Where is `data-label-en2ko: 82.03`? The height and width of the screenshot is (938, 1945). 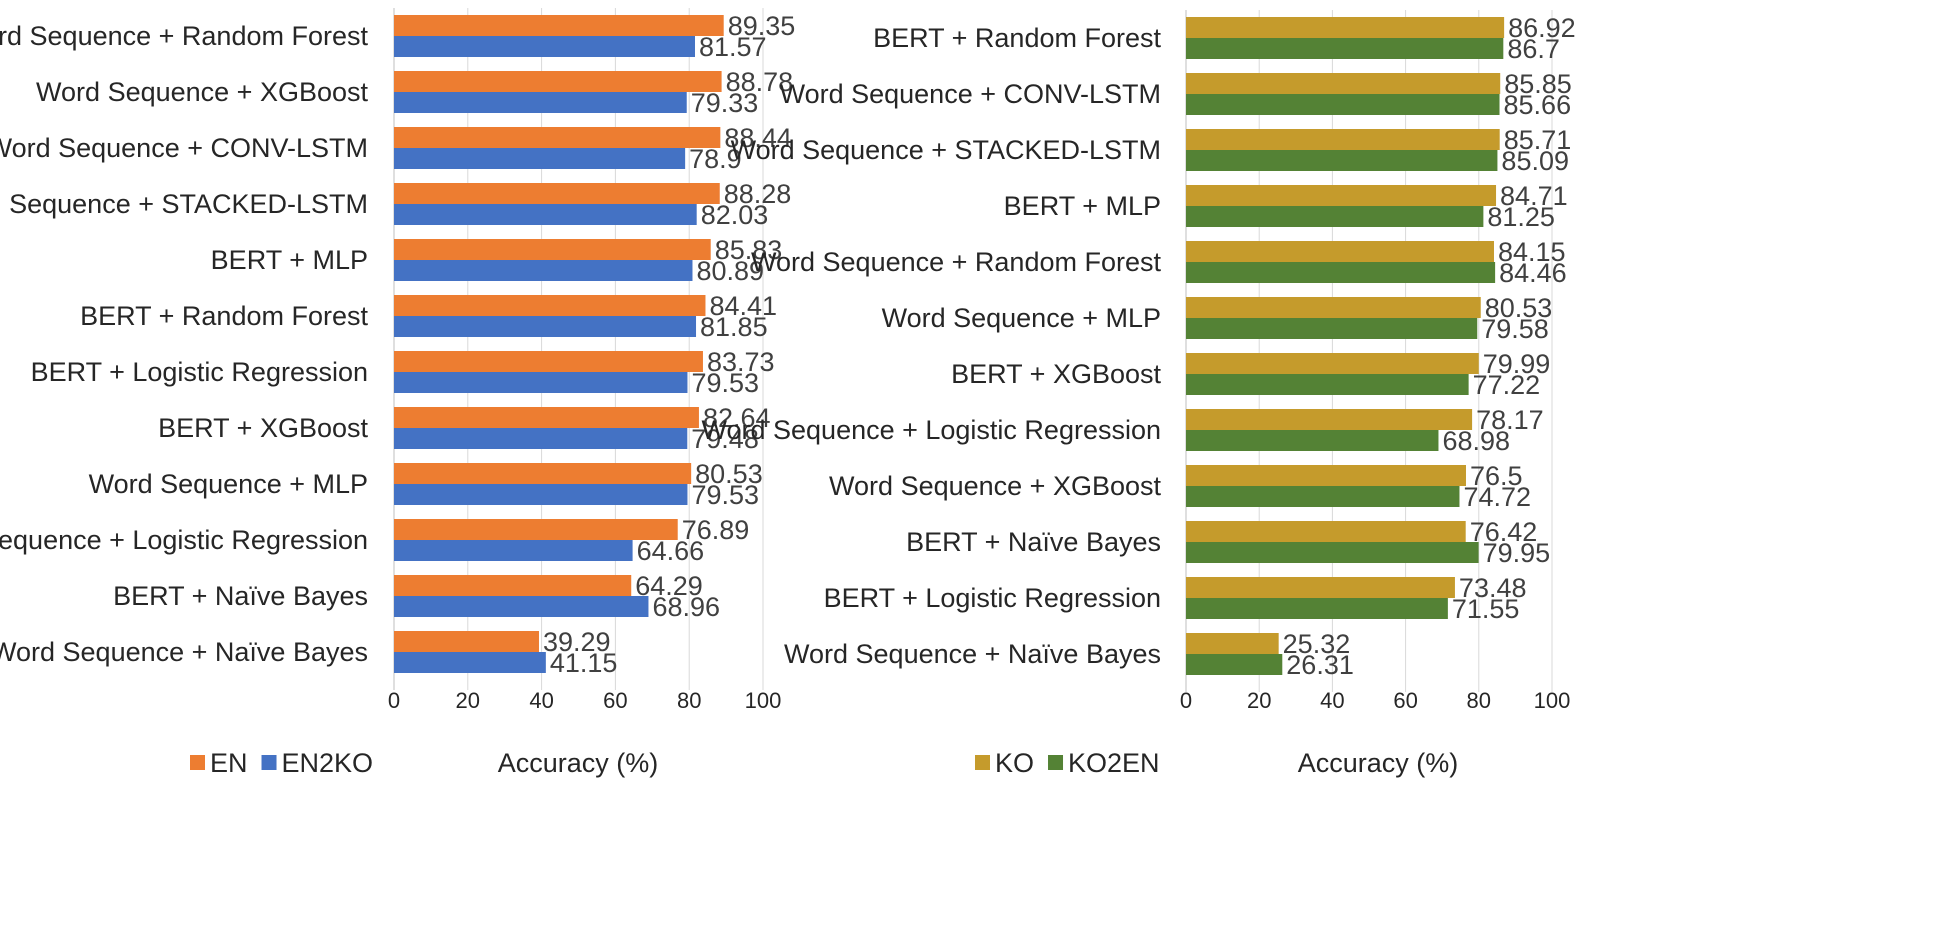
data-label-en2ko: 82.03 is located at coordinates (735, 215).